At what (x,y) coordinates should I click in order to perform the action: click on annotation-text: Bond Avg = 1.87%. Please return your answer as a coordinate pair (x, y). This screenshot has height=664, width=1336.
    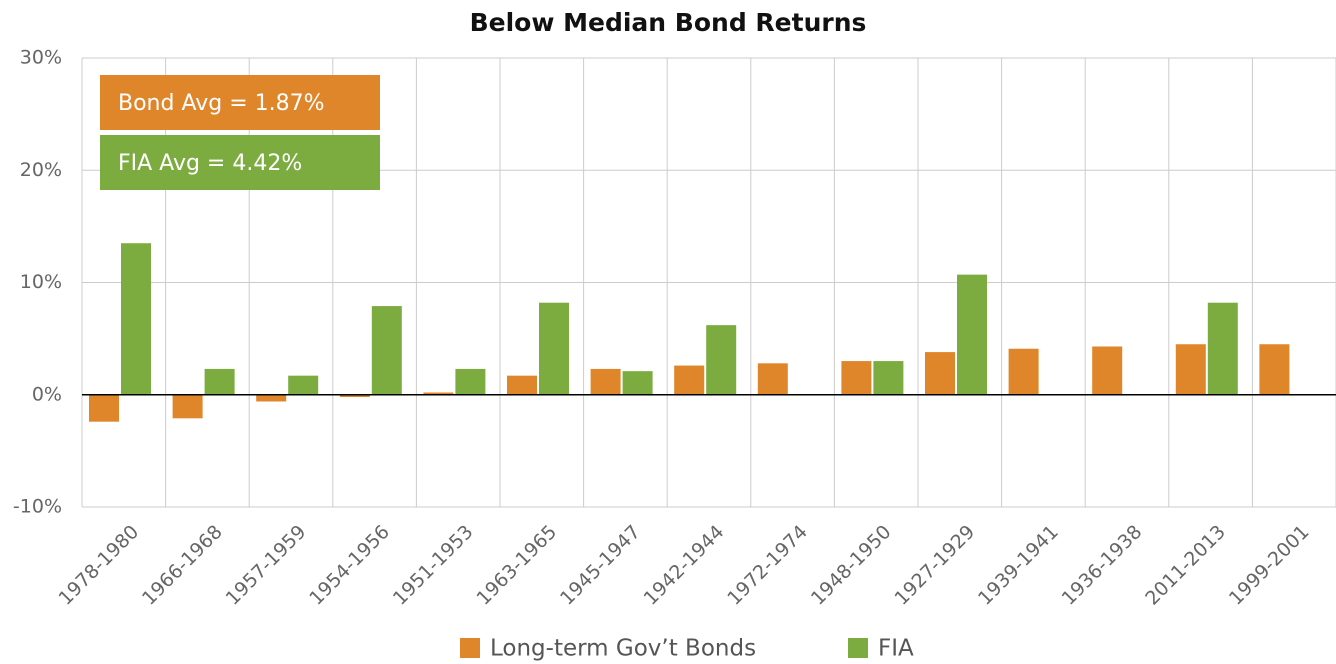
    Looking at the image, I should click on (221, 103).